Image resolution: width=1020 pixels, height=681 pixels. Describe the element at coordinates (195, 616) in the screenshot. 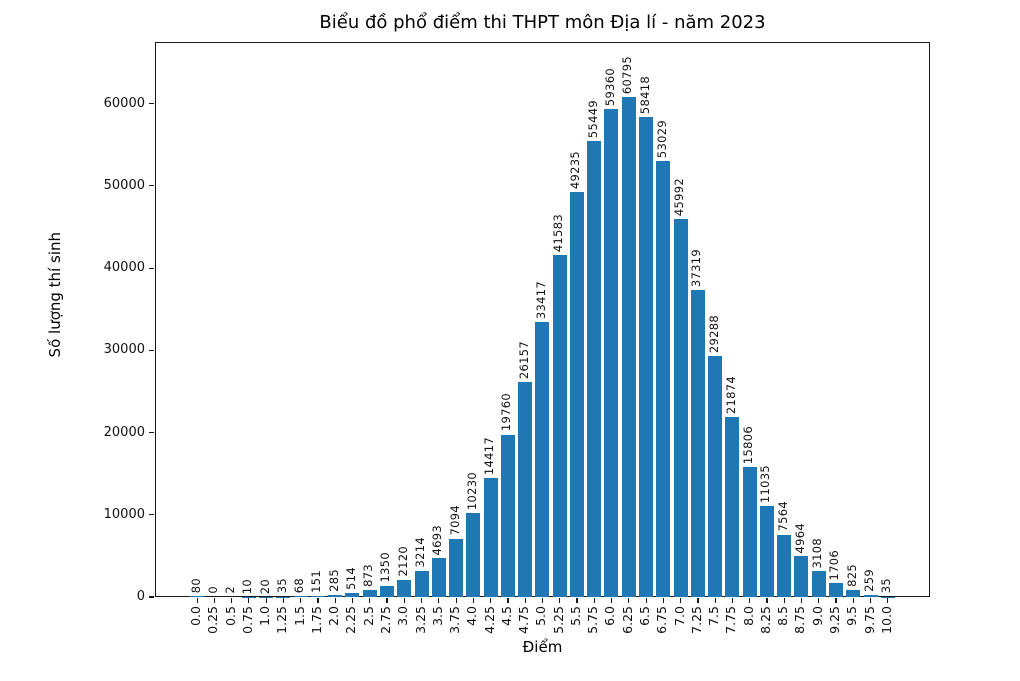

I see `x-tick-label: 0.0` at that location.